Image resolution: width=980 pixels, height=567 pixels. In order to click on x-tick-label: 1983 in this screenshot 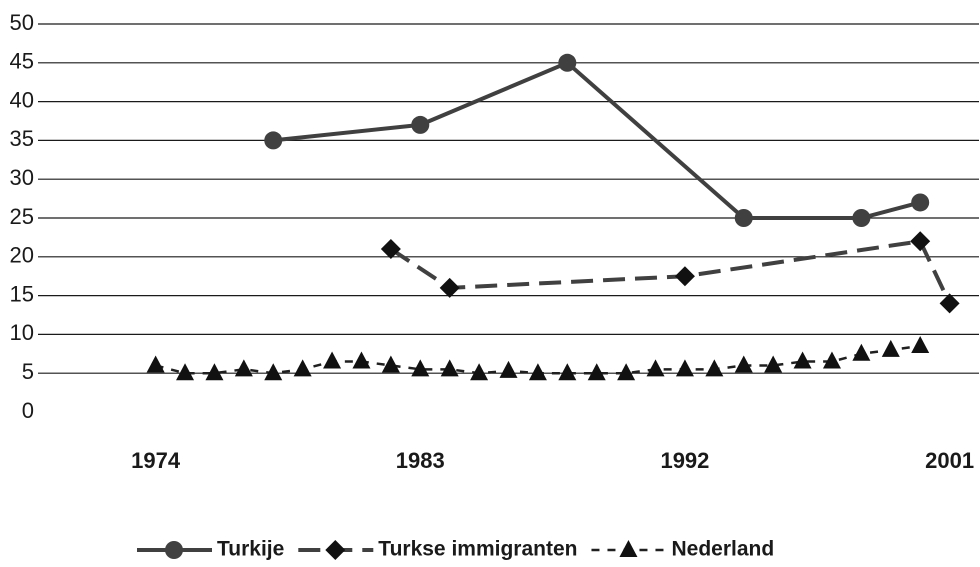, I will do `click(420, 460)`.